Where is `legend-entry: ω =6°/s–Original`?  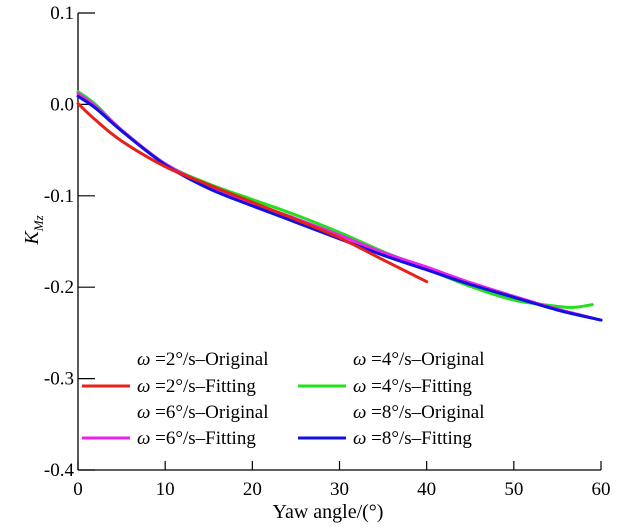 legend-entry: ω =6°/s–Original is located at coordinates (202, 412).